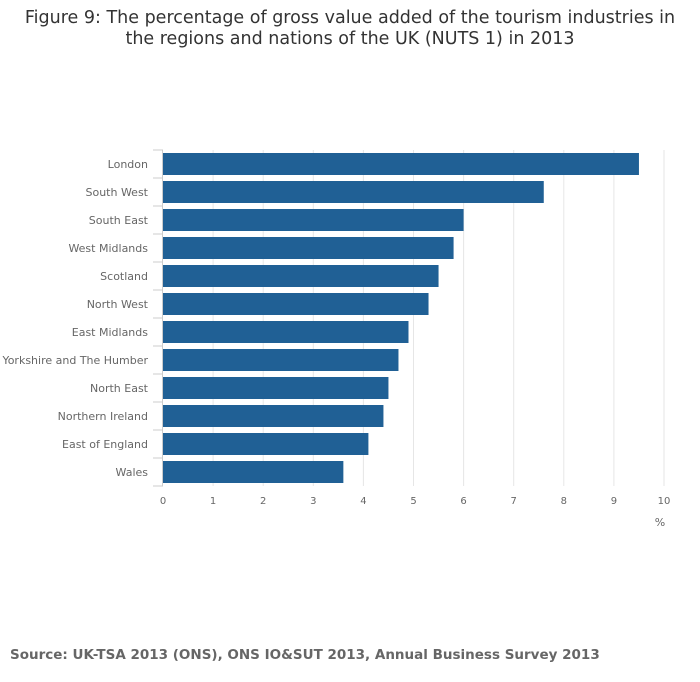  What do you see at coordinates (108, 248) in the screenshot?
I see `category-label-west-midlands: West Midlands` at bounding box center [108, 248].